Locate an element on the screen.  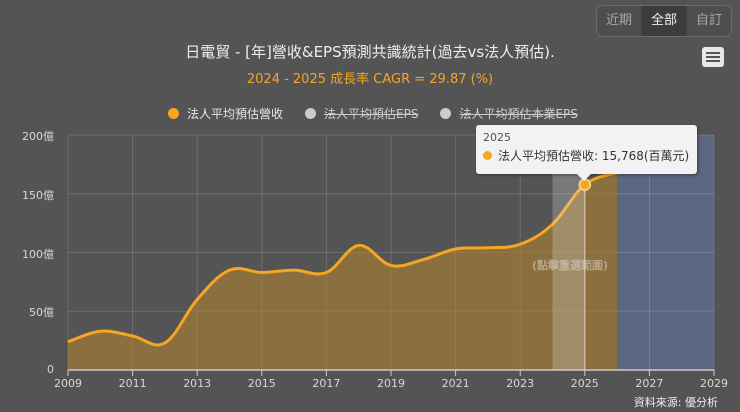
selection-band is located at coordinates (568, 267).